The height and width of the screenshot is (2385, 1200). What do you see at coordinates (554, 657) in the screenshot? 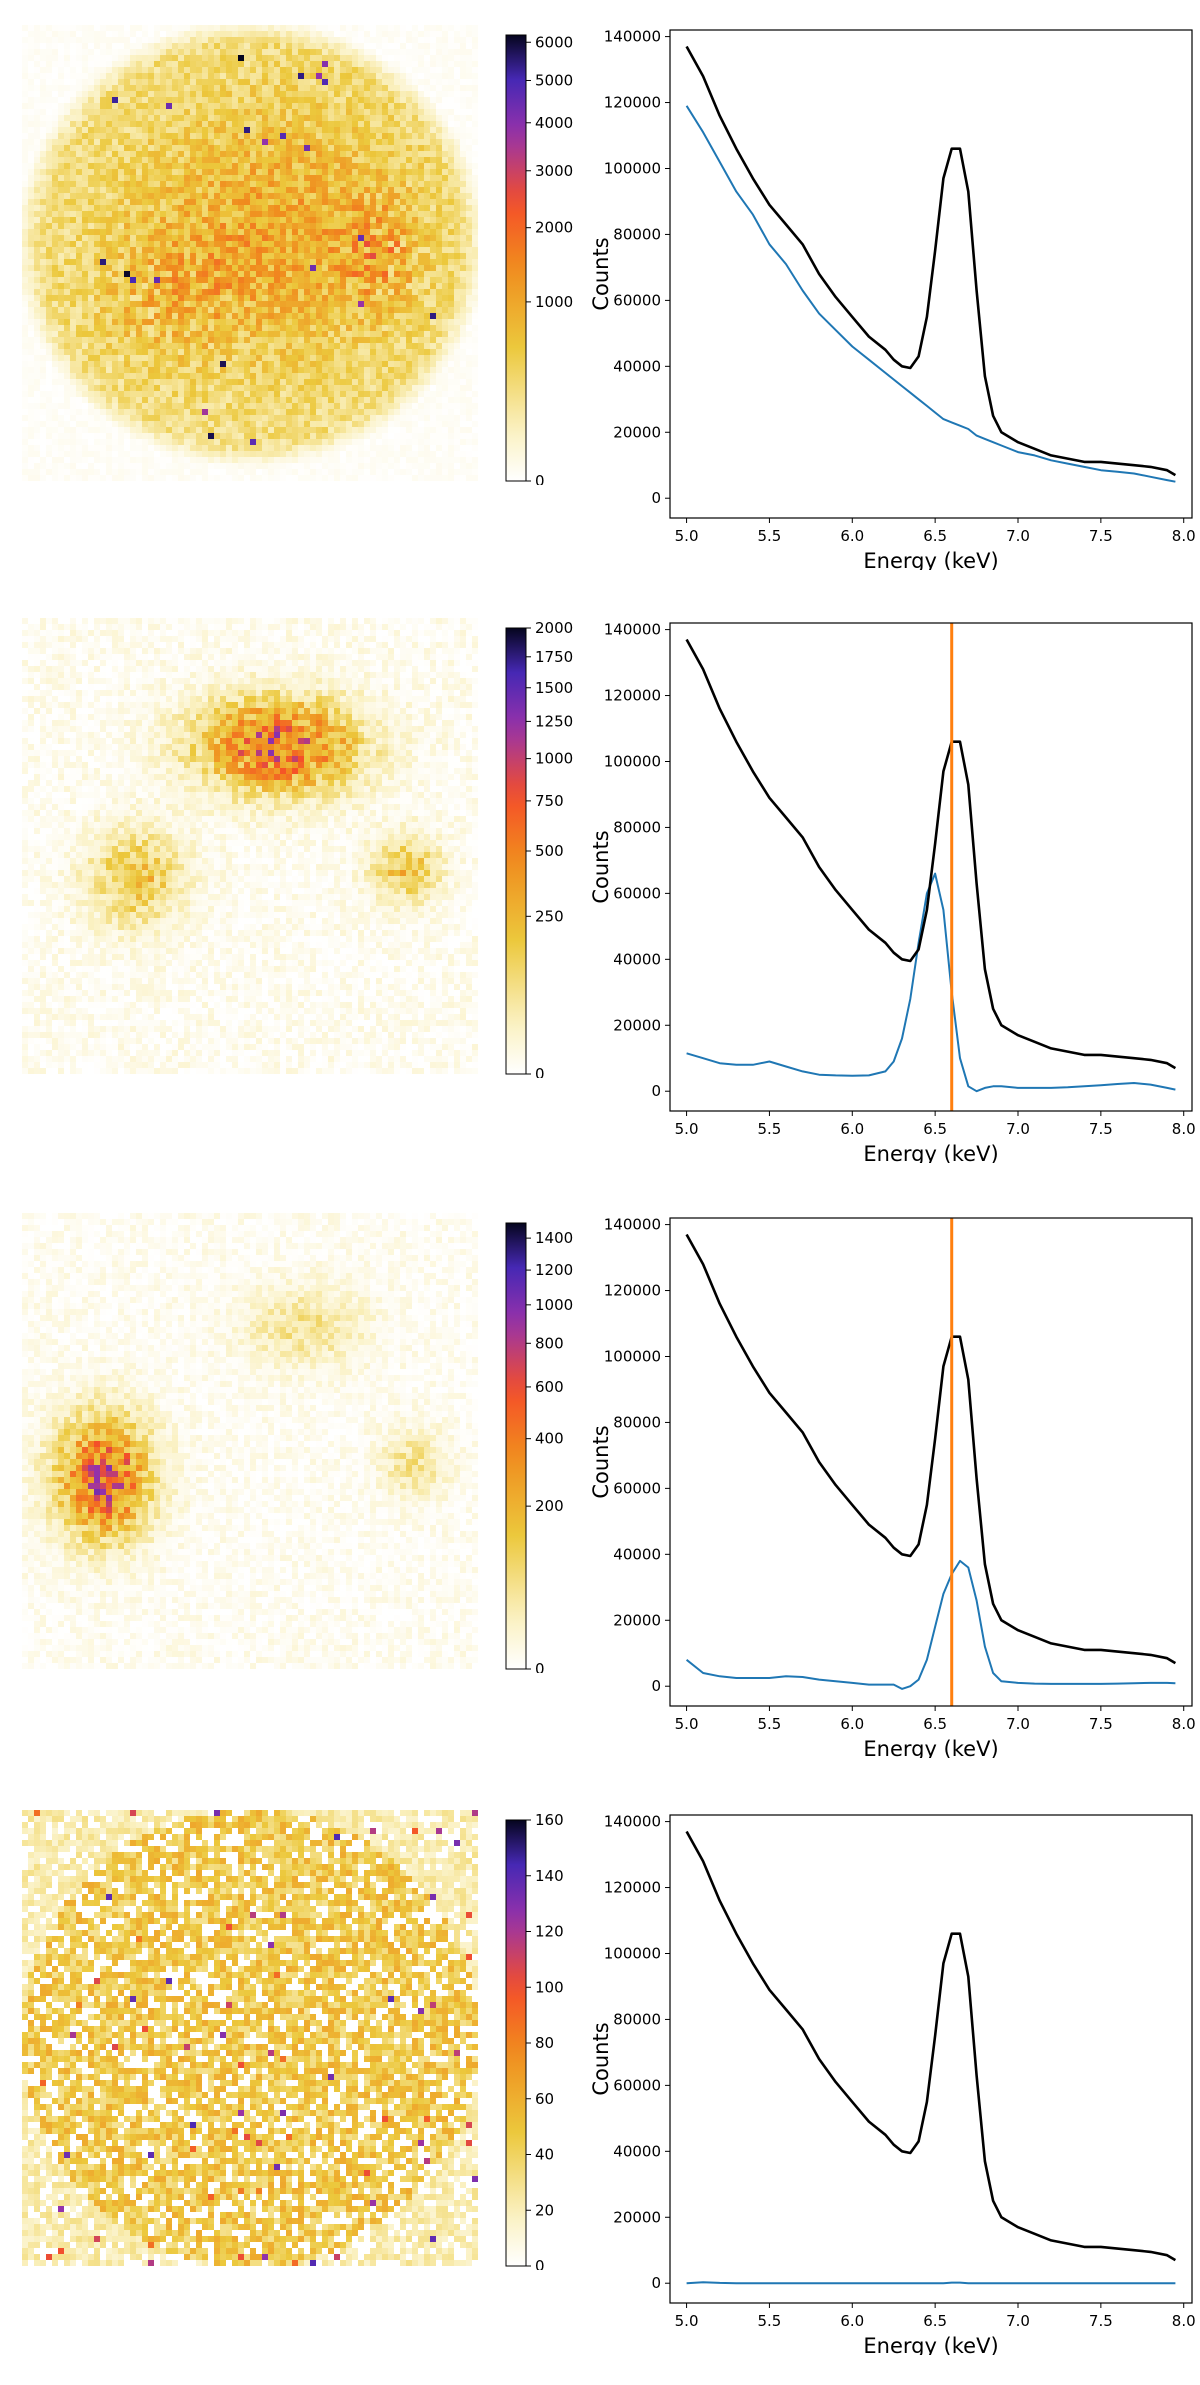
I see `colorbar-tick-label: 1750` at bounding box center [554, 657].